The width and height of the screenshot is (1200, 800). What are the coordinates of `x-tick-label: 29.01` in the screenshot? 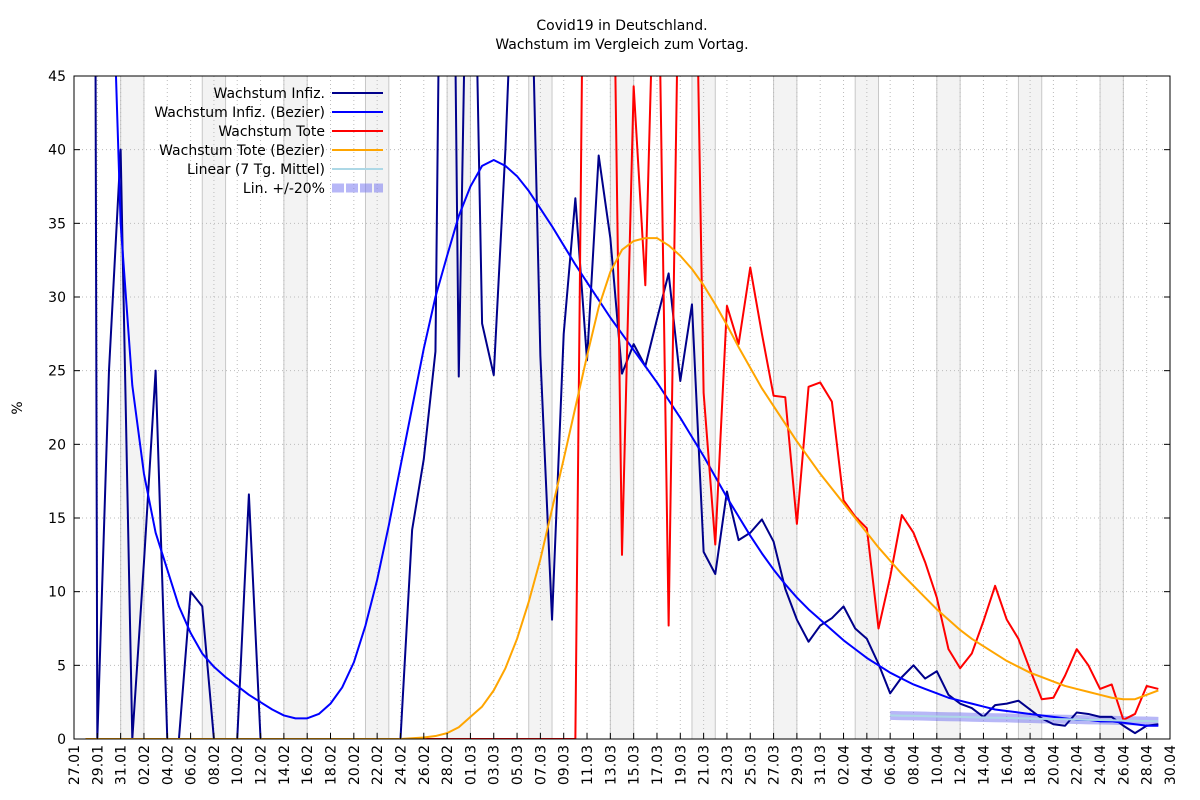 It's located at (98, 765).